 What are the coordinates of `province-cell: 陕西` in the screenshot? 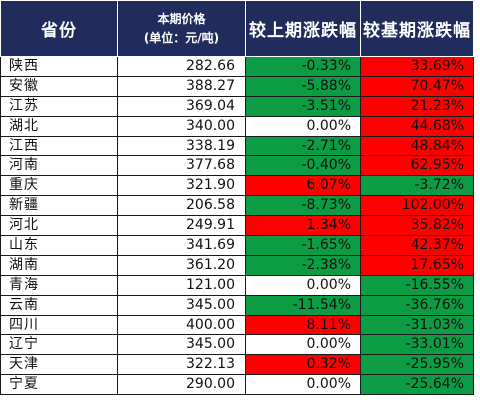 It's located at (59, 66).